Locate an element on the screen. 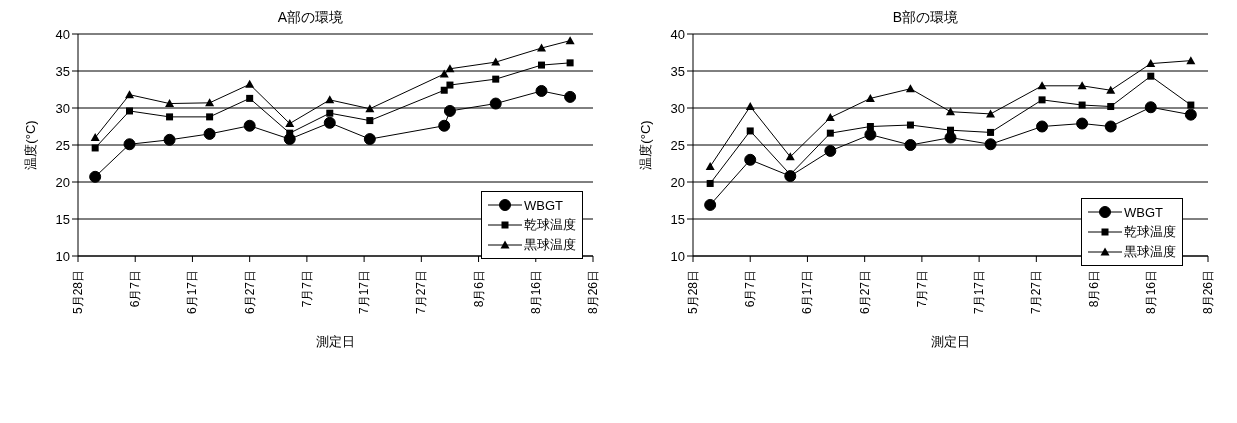  y-tick-label: 40 is located at coordinates (677, 34).